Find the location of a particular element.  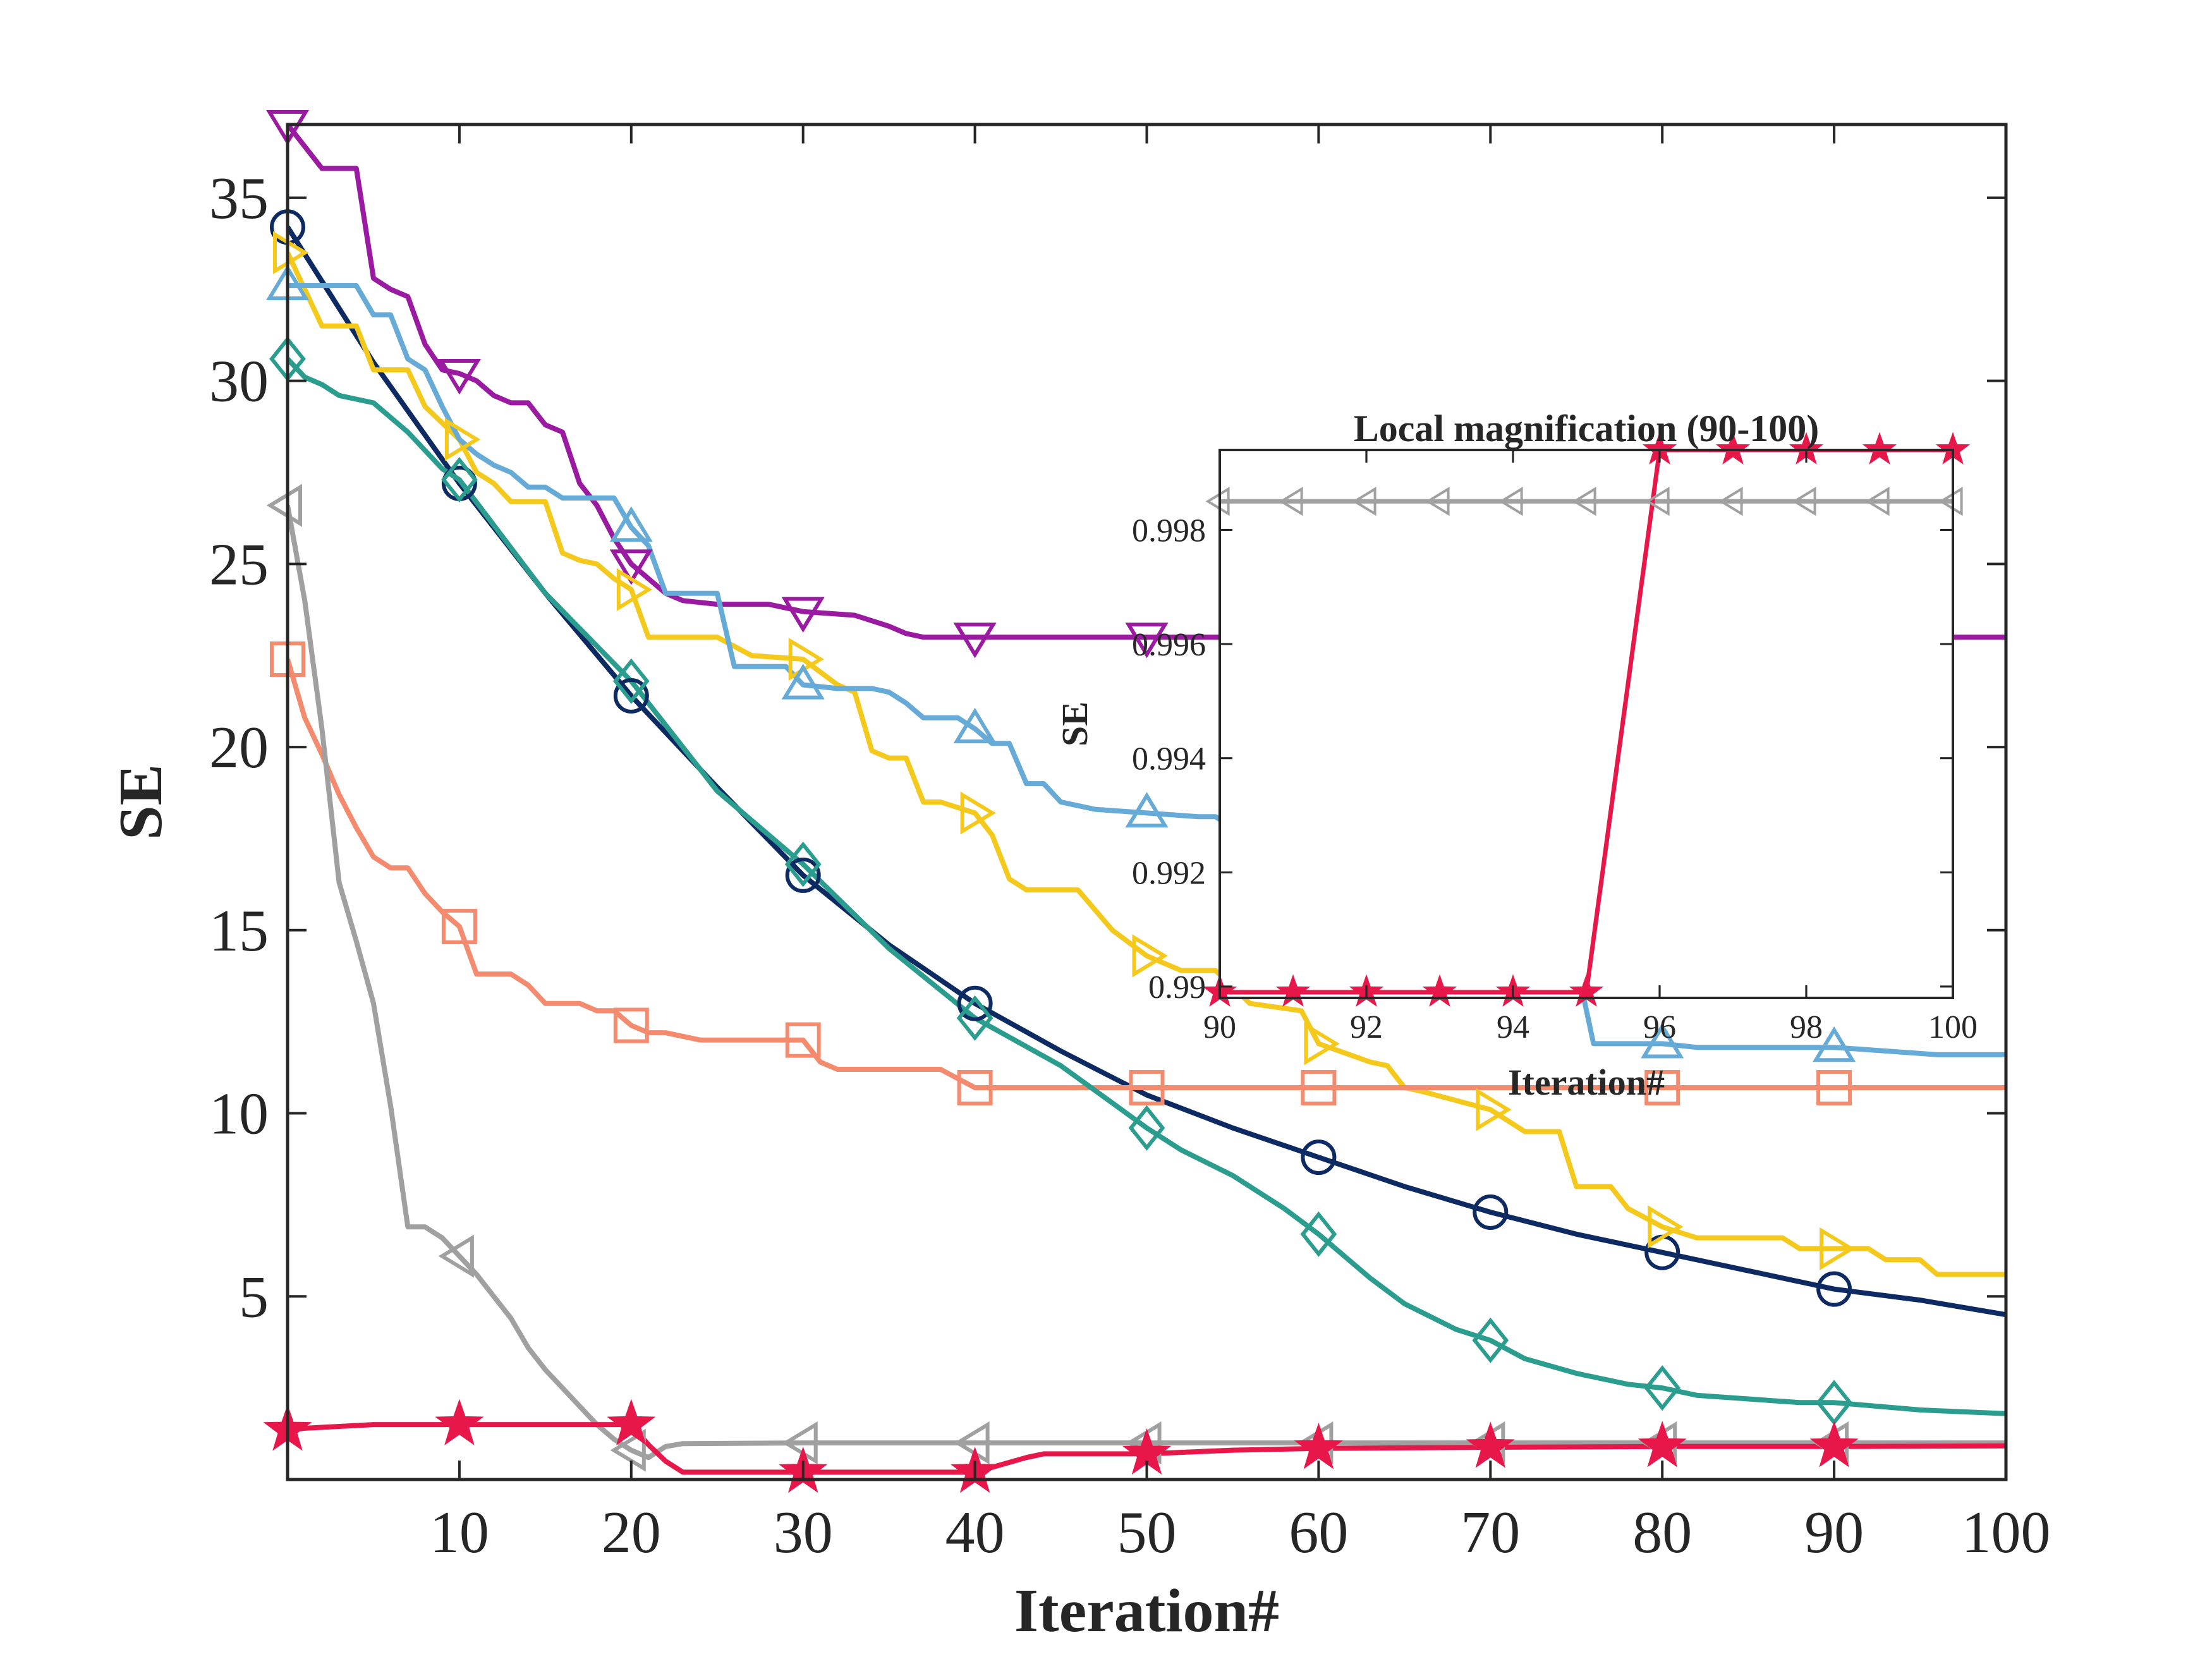

inset-plot-area is located at coordinates (1586, 724).